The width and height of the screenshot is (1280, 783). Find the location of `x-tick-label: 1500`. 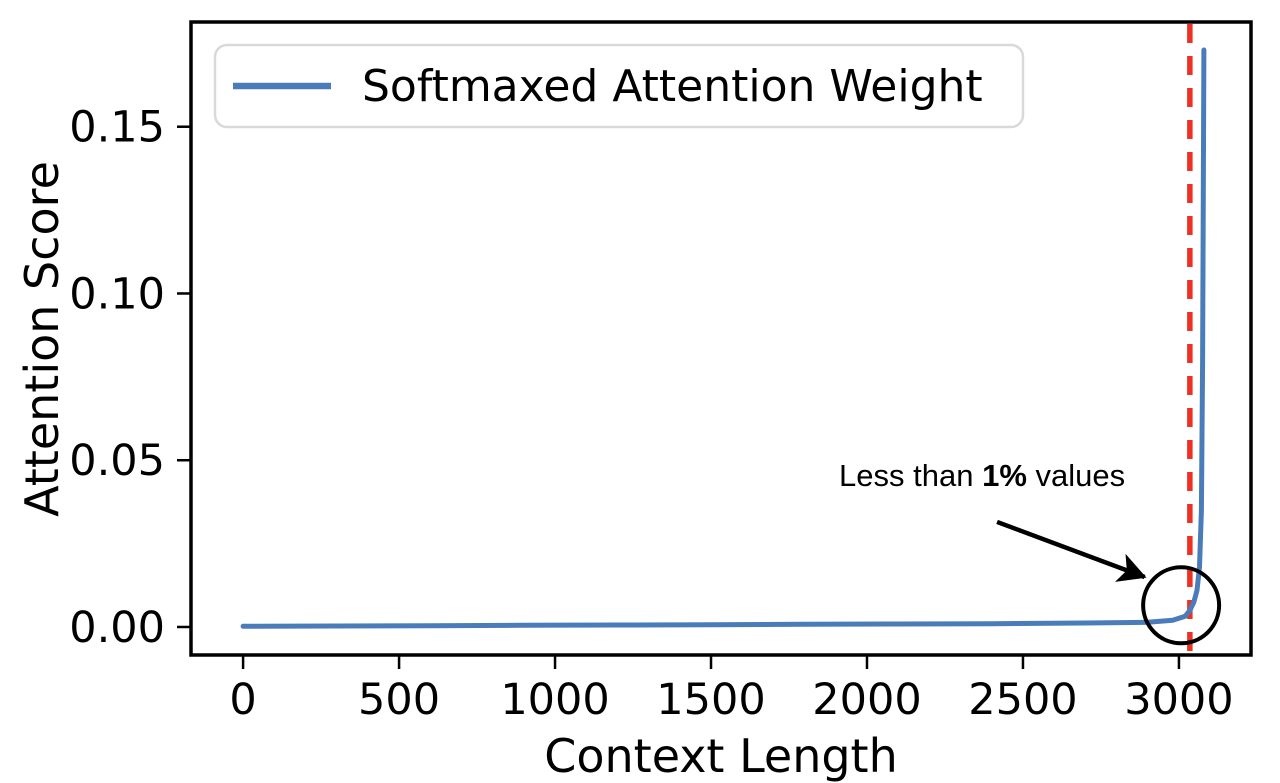

x-tick-label: 1500 is located at coordinates (710, 700).